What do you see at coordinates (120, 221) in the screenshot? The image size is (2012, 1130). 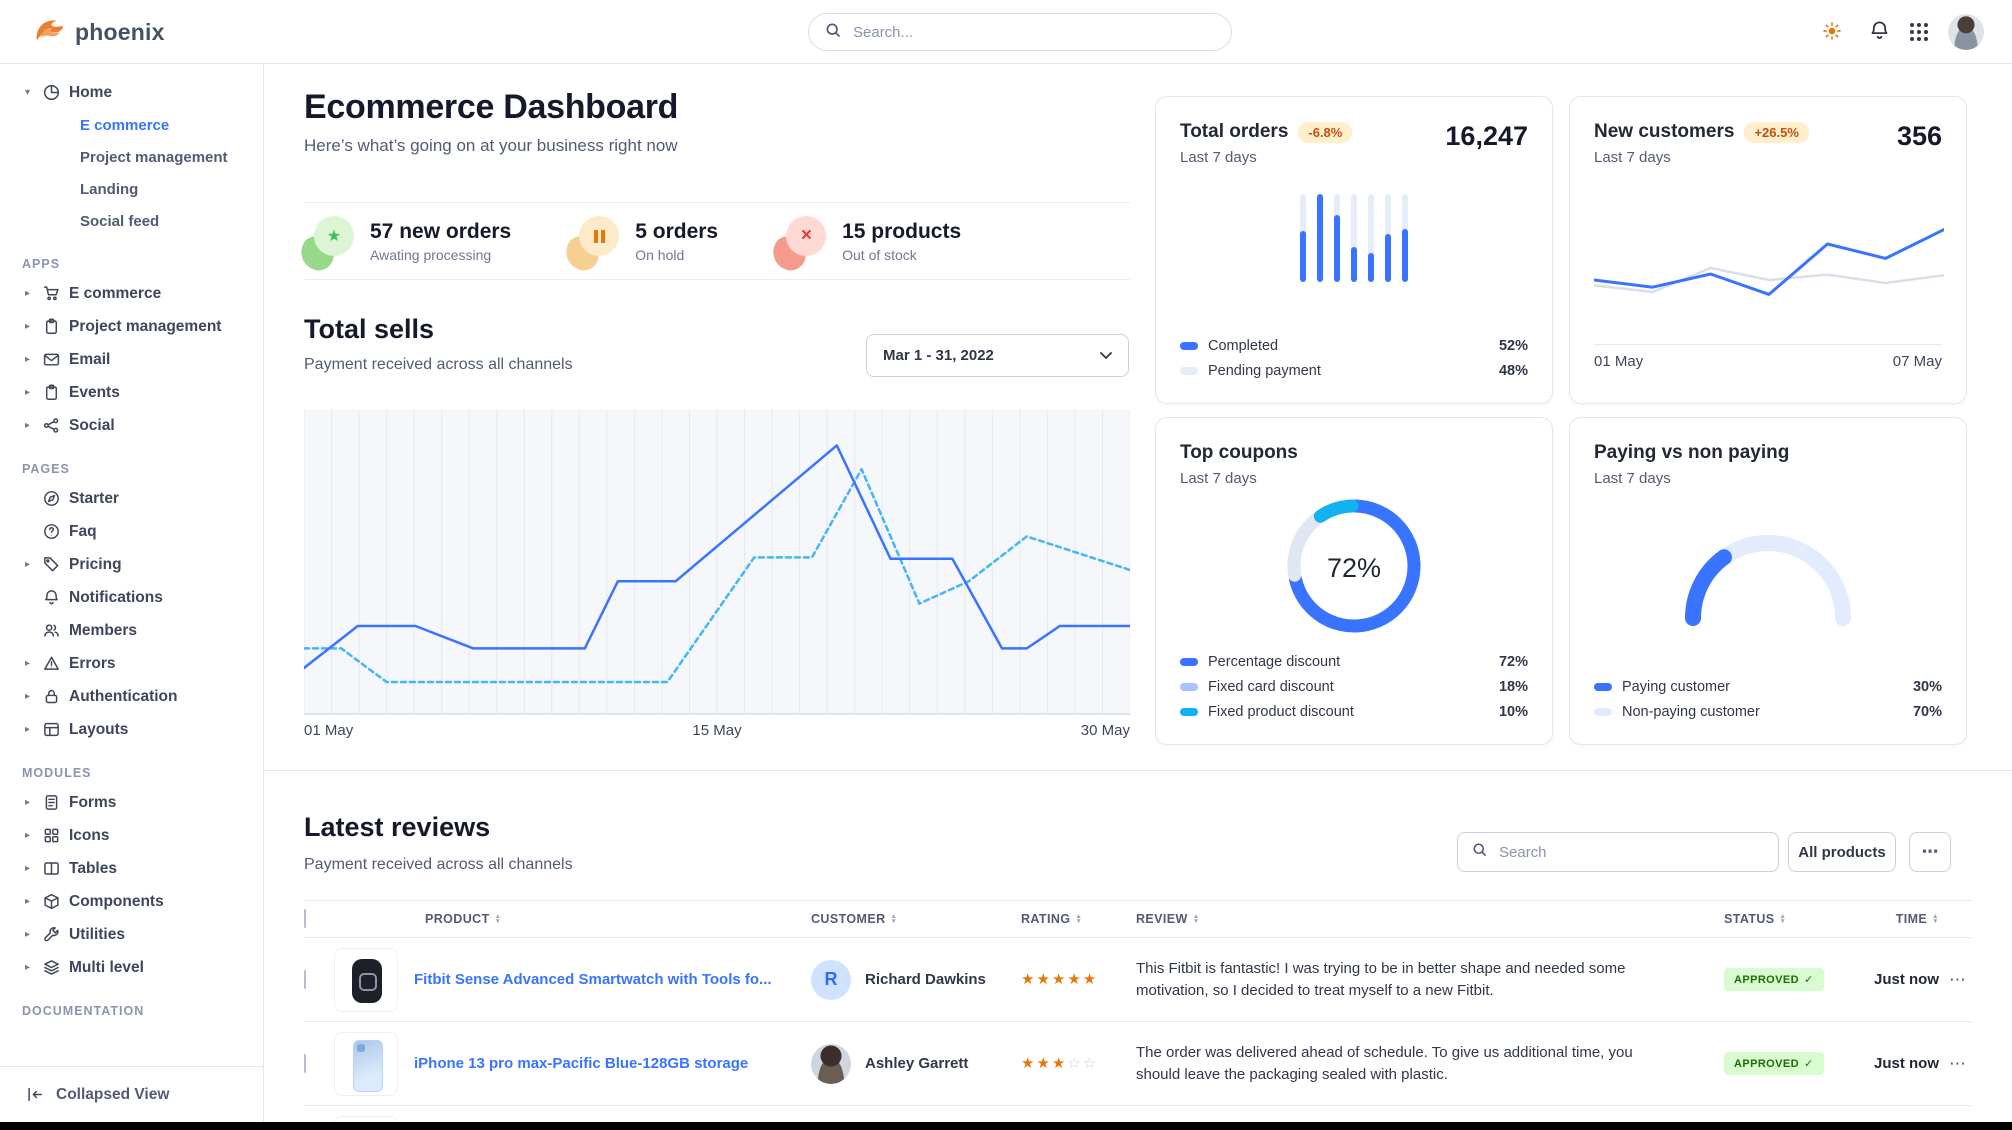 I see `sidebar-item-social-feed: Social feed` at bounding box center [120, 221].